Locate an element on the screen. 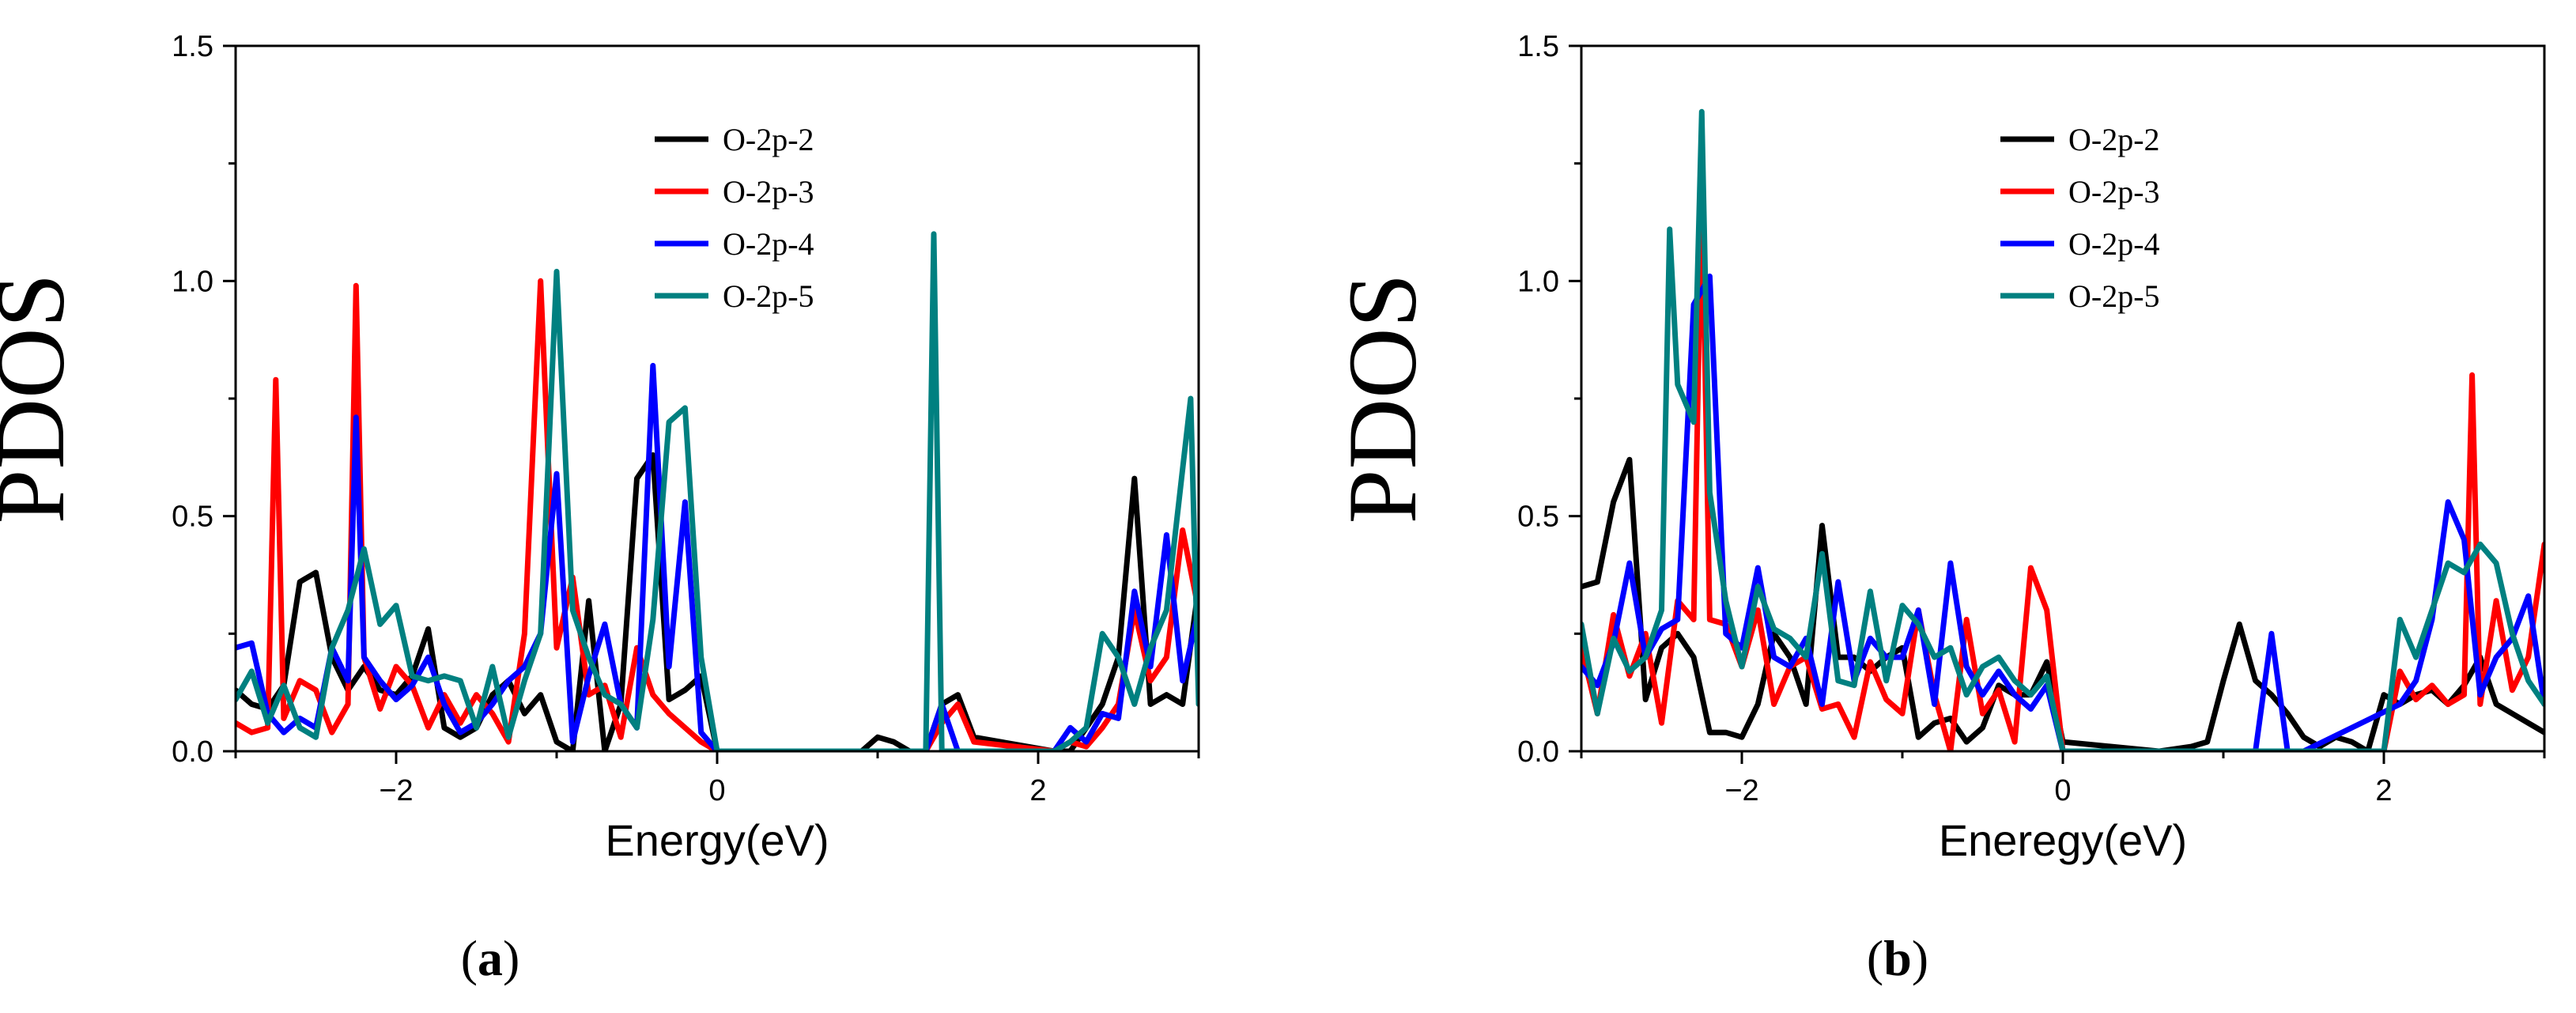 The height and width of the screenshot is (1013, 2576). panel-label-letter: a is located at coordinates (490, 958).